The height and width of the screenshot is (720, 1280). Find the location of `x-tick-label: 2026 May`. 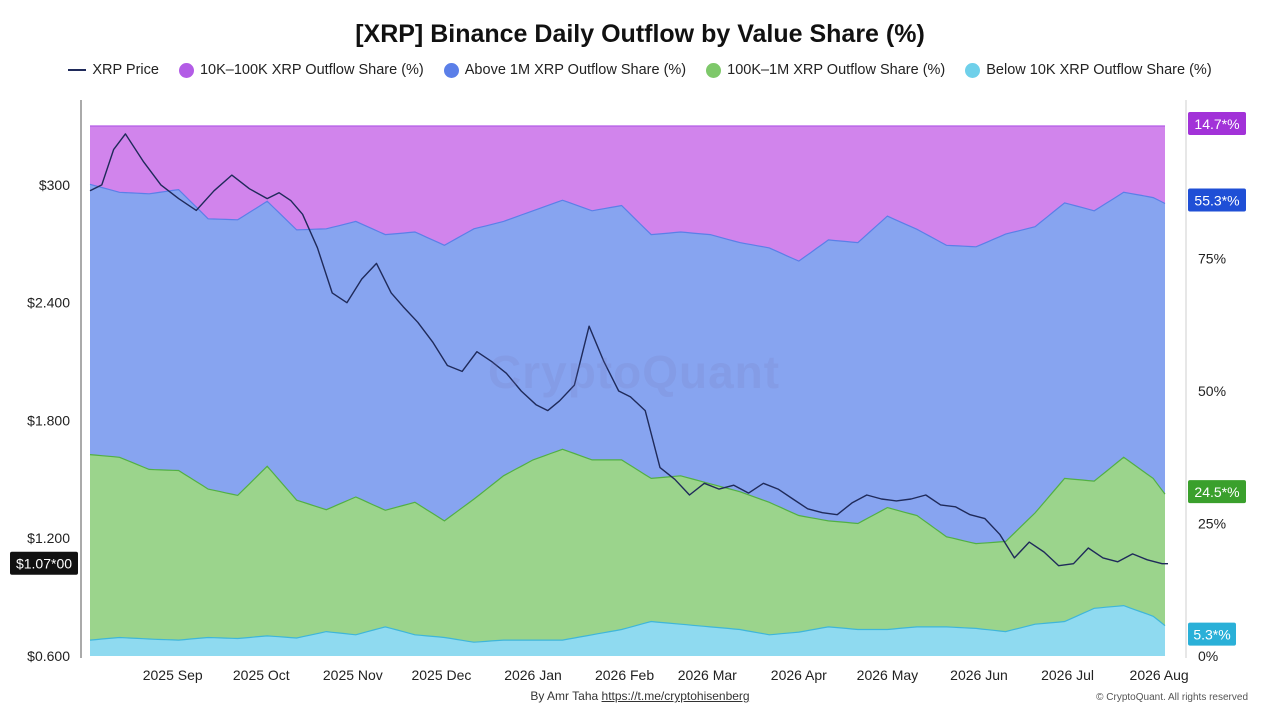

x-tick-label: 2026 May is located at coordinates (887, 675).